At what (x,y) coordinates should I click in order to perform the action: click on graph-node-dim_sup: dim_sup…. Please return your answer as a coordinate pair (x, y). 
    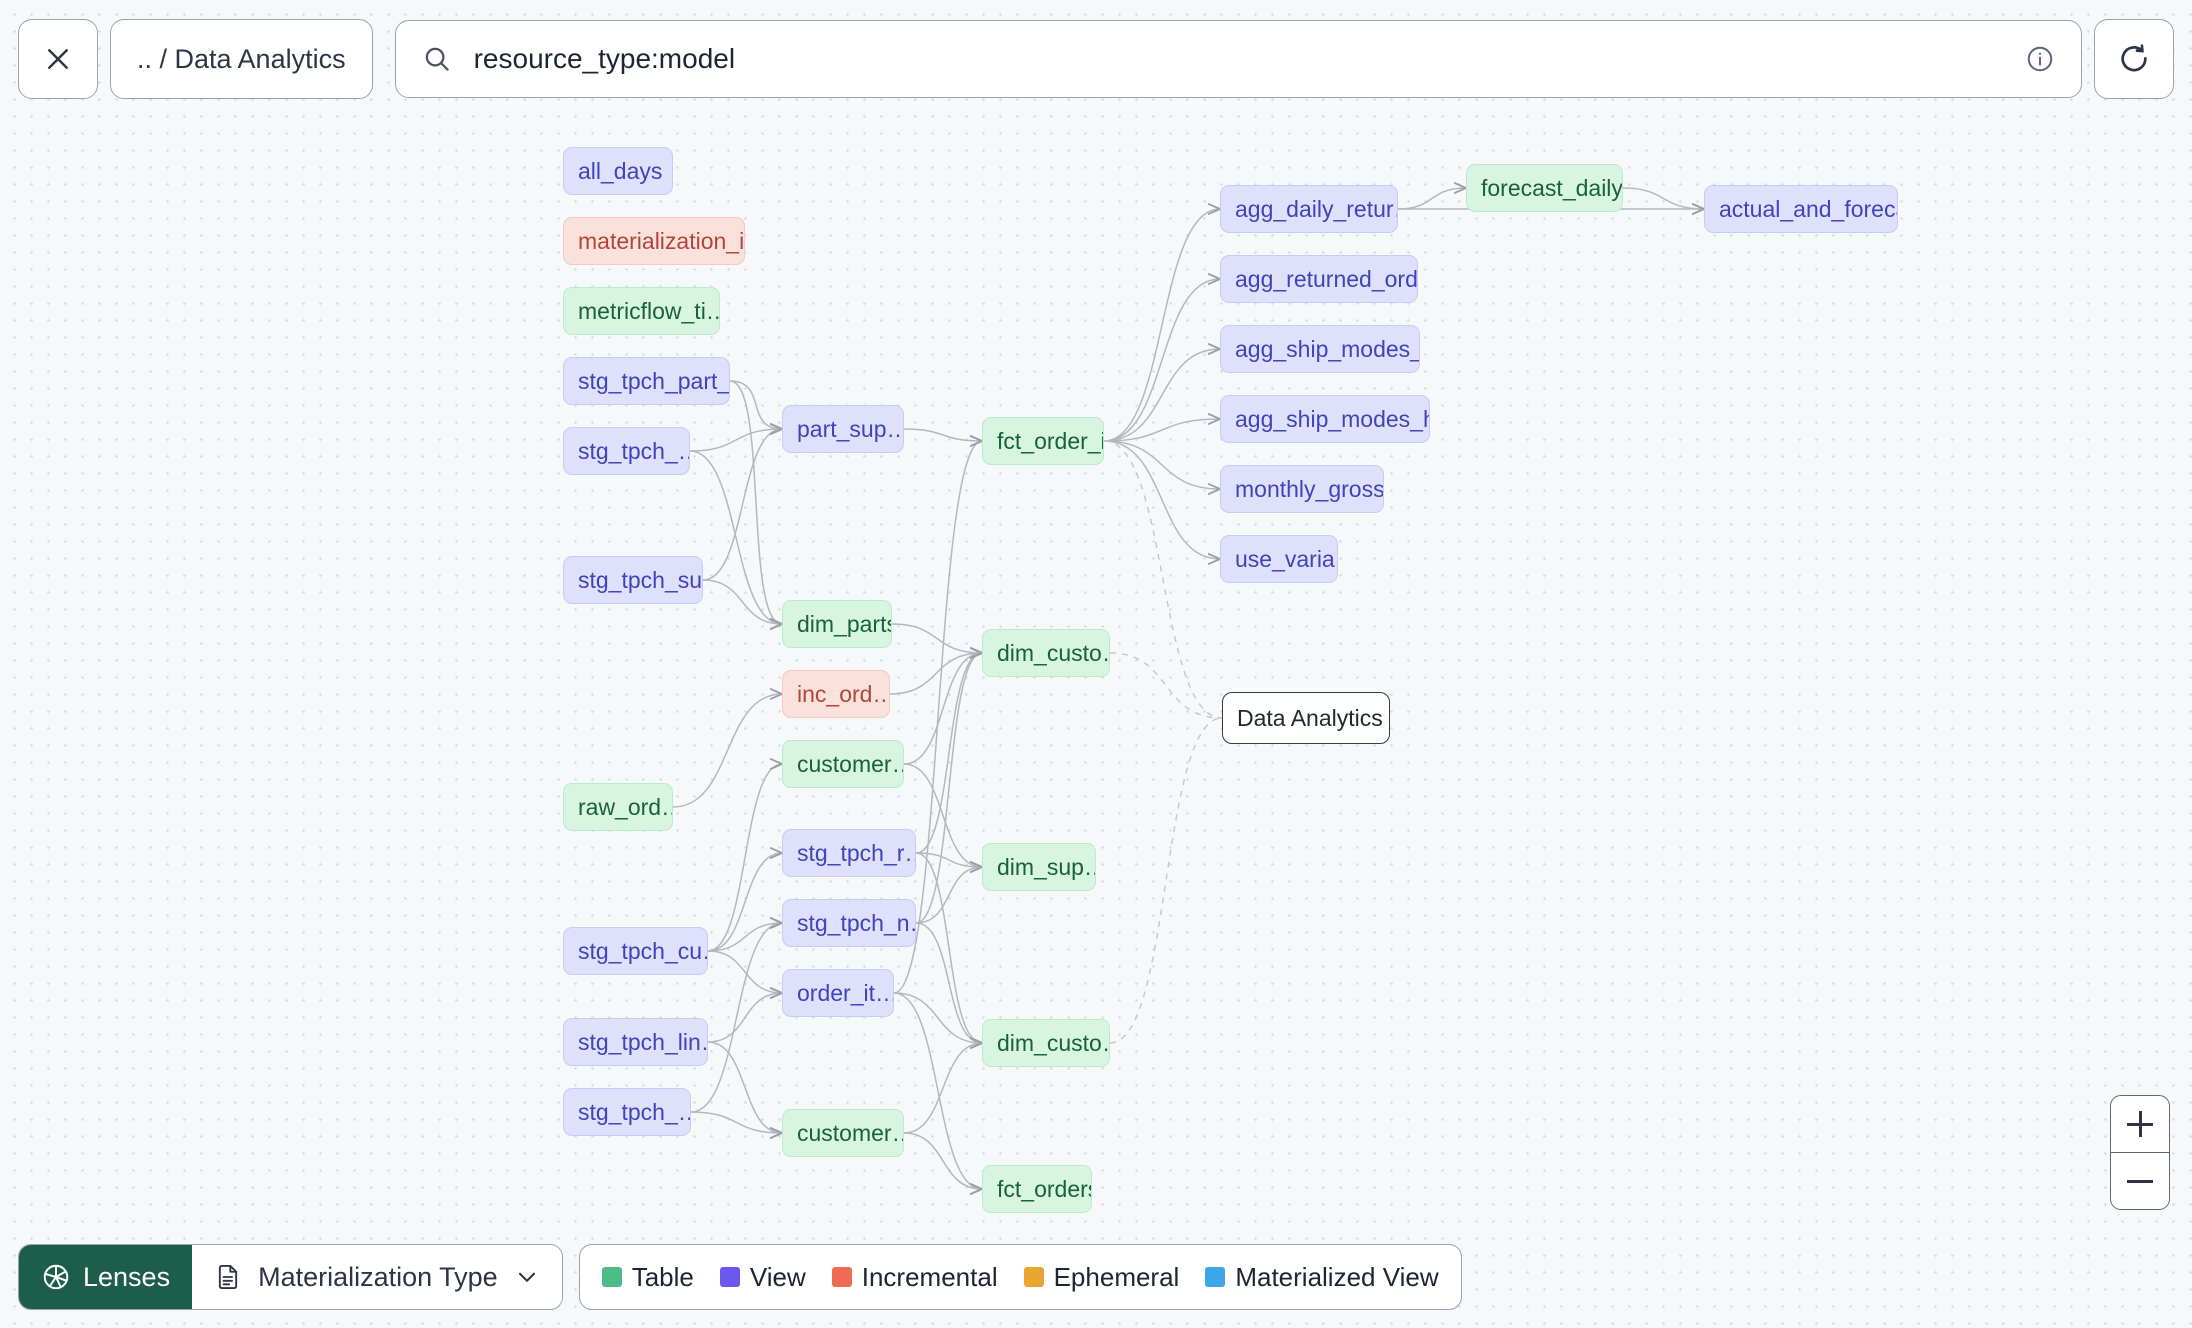
    Looking at the image, I should click on (1039, 867).